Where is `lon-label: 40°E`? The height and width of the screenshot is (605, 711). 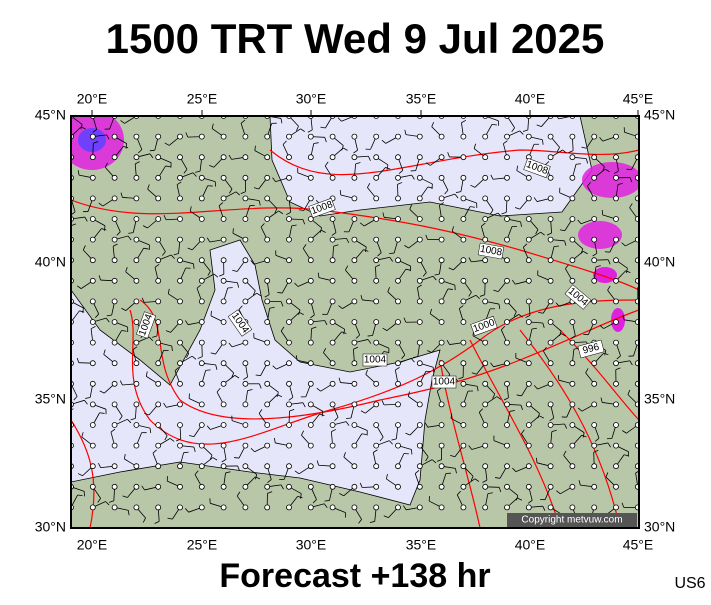
lon-label: 40°E is located at coordinates (530, 99).